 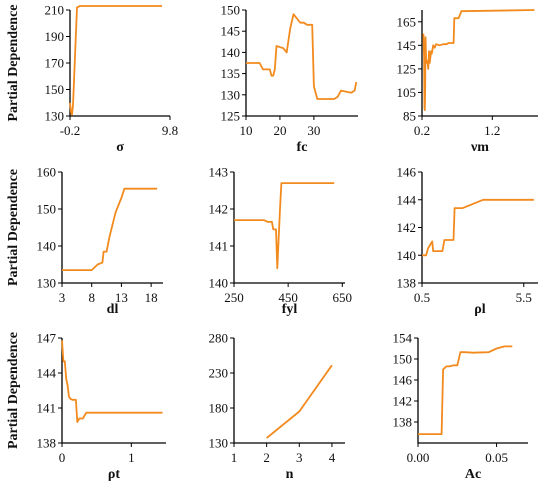 I want to click on panel-5: 140 141 142 143 250 450 650 fyl, so click(x=281, y=241).